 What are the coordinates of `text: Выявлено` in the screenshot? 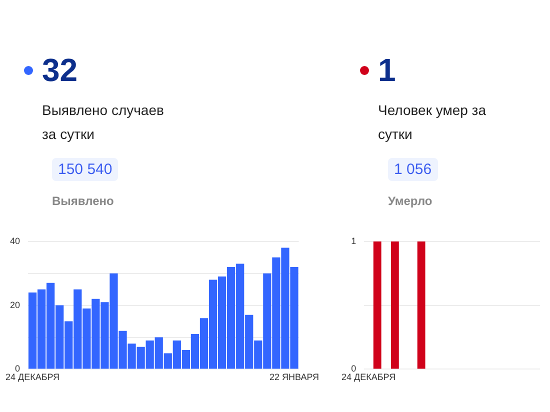 It's located at (83, 201).